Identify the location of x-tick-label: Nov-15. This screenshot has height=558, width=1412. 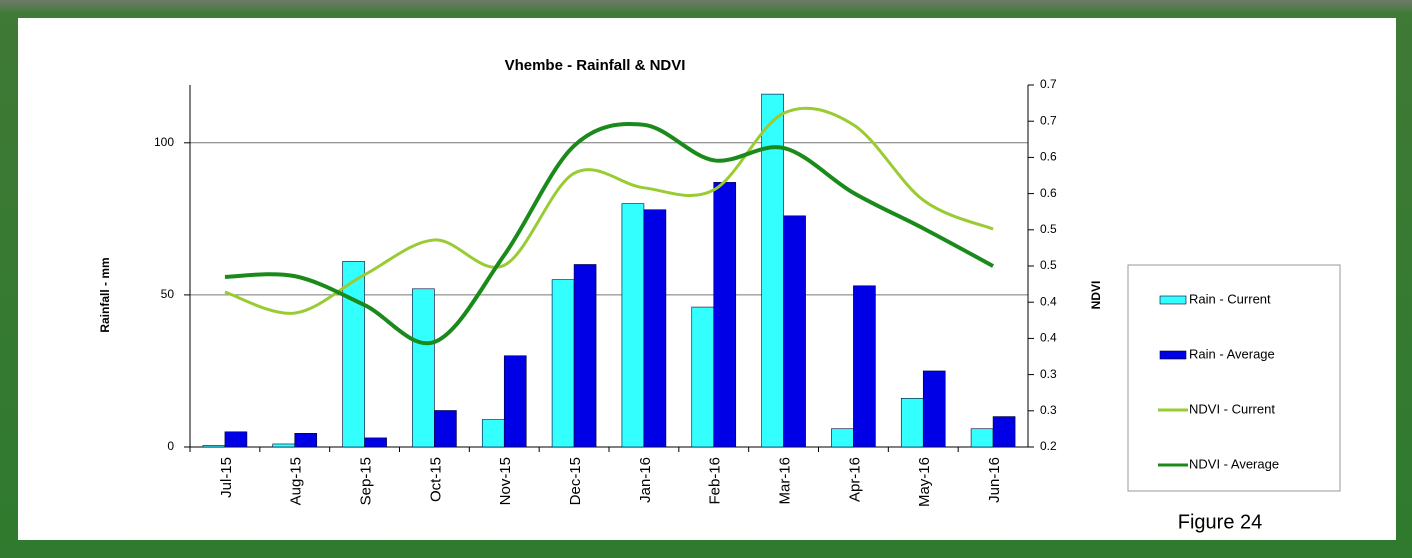
(505, 481).